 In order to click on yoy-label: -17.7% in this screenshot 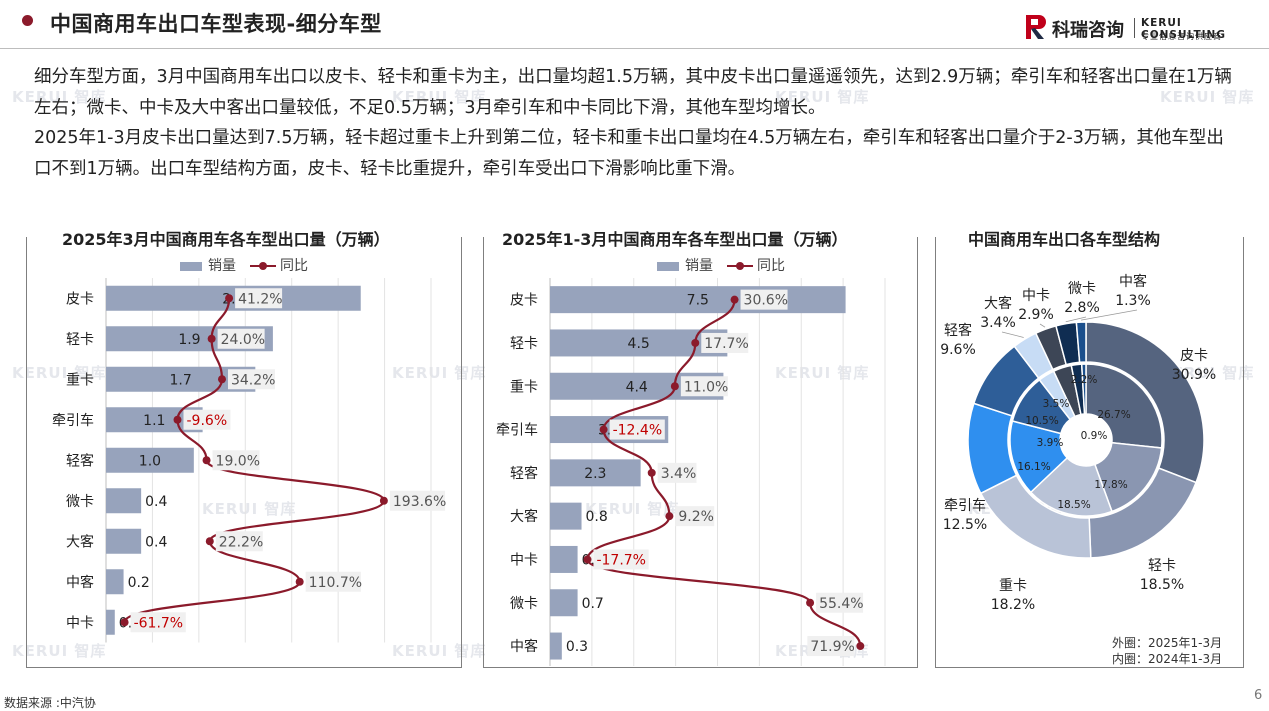, I will do `click(621, 560)`.